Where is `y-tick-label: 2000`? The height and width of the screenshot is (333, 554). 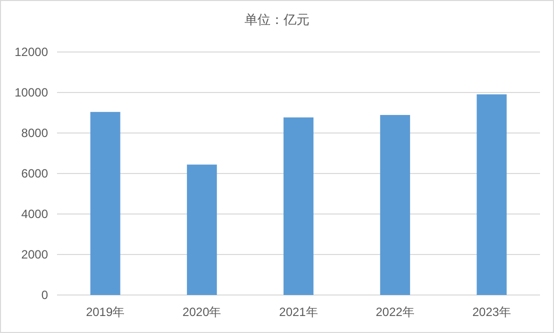 y-tick-label: 2000 is located at coordinates (34, 255).